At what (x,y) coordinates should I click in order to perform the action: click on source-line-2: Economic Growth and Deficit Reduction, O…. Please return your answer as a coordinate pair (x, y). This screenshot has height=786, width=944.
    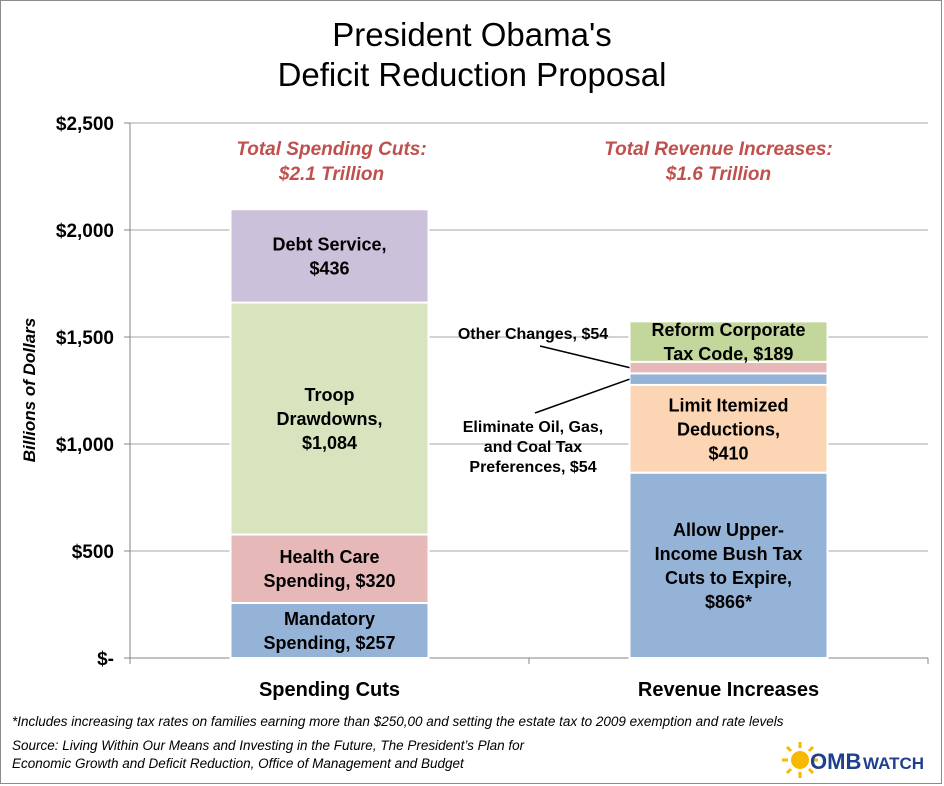
    Looking at the image, I should click on (238, 763).